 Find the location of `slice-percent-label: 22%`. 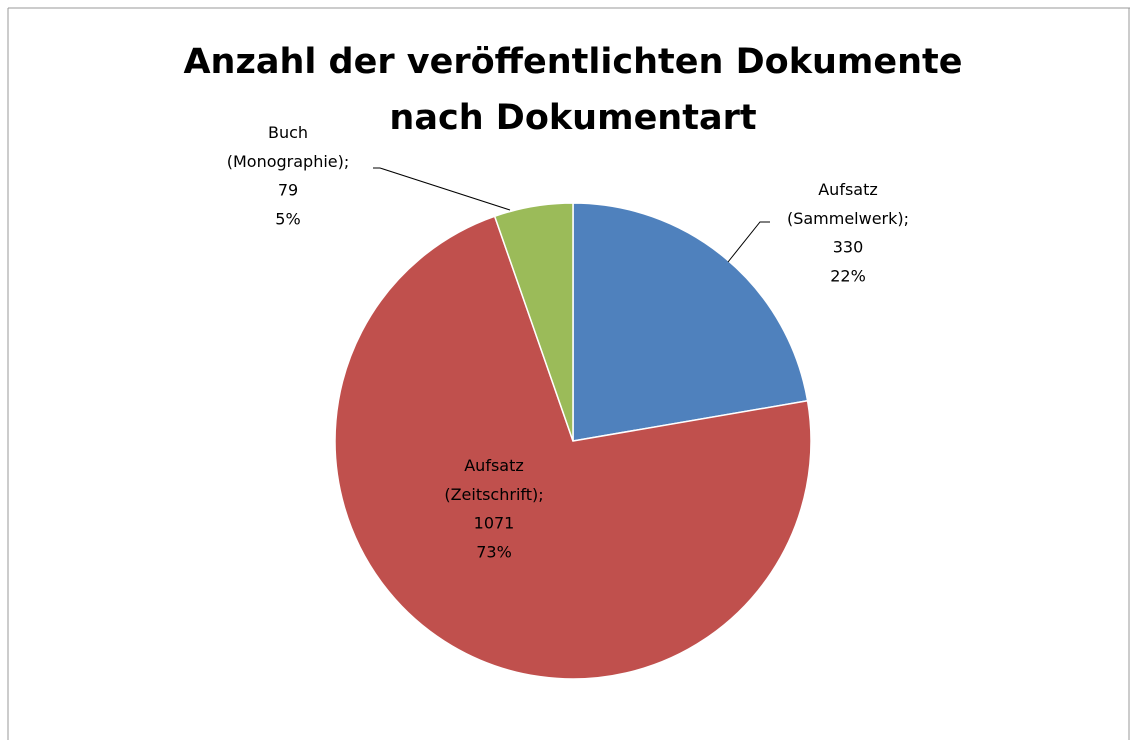

slice-percent-label: 22% is located at coordinates (848, 276).